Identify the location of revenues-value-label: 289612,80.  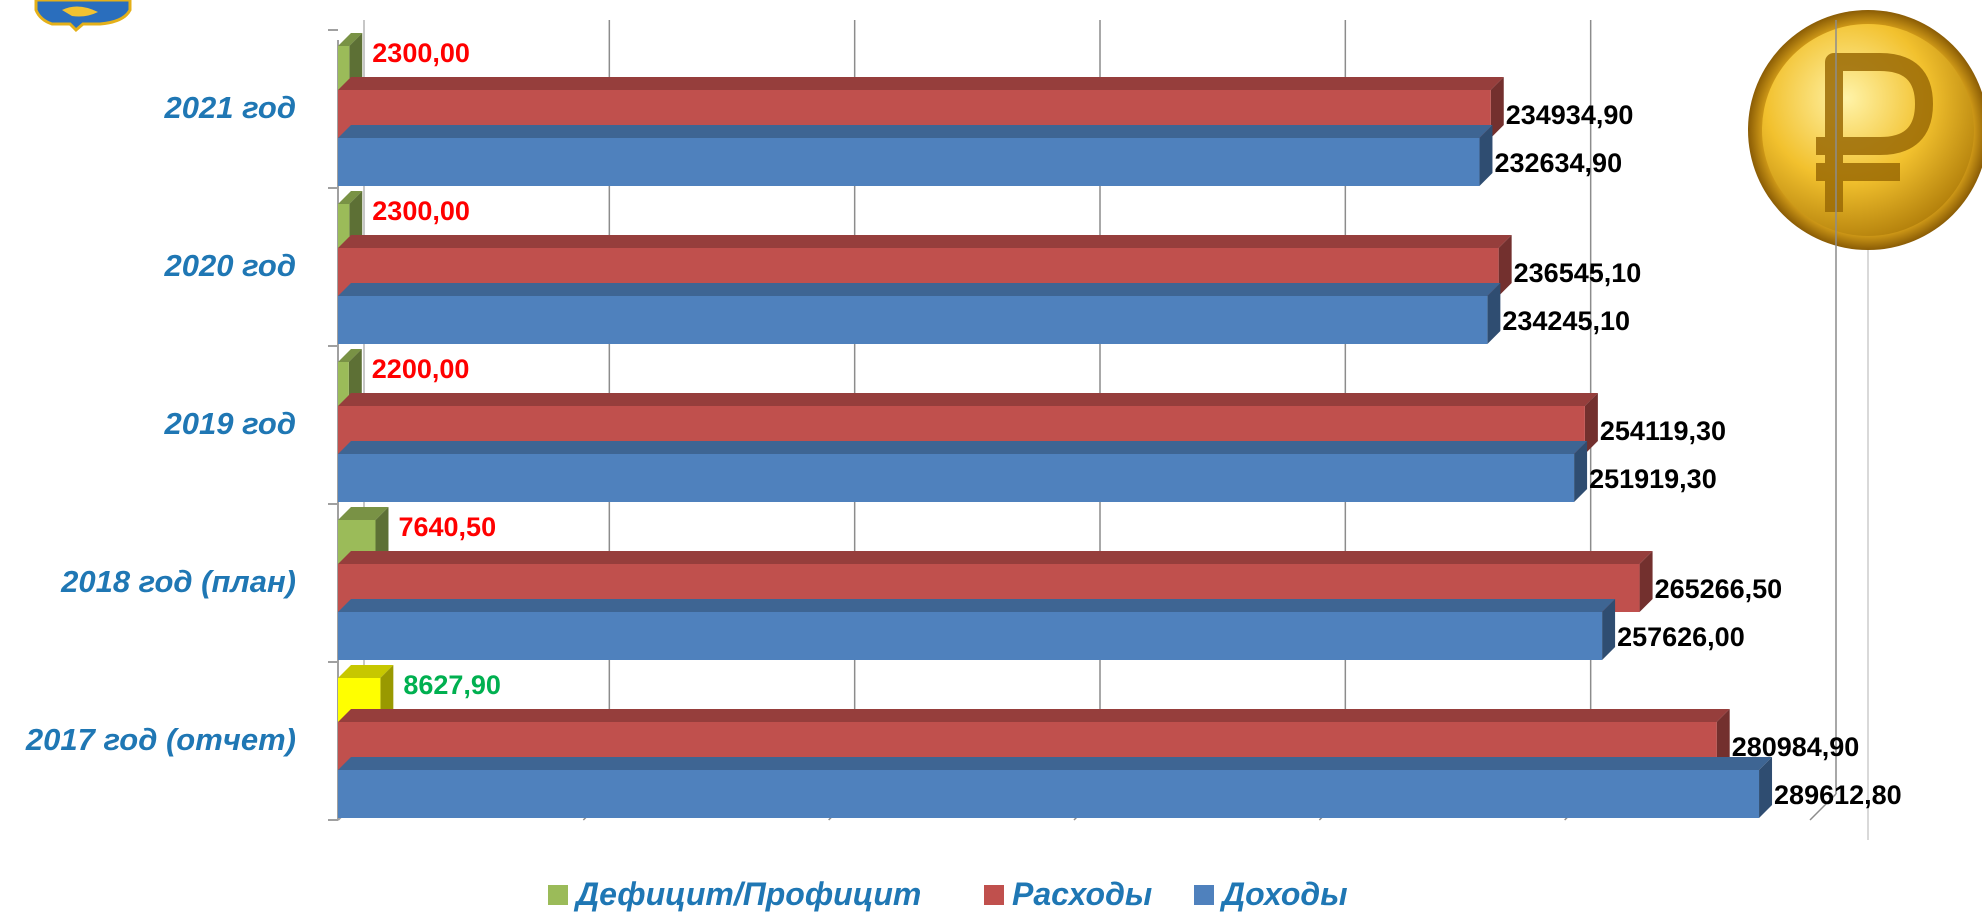
(1838, 795).